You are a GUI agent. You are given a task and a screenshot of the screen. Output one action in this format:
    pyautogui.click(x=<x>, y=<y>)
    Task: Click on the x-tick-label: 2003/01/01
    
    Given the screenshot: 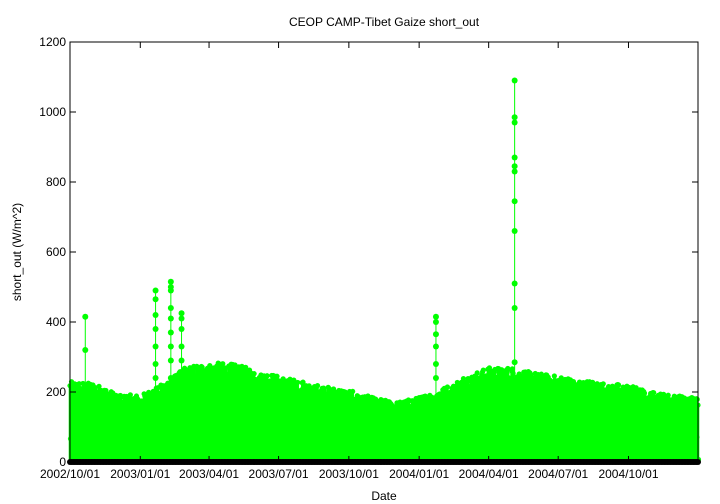 What is the action you would take?
    pyautogui.click(x=140, y=474)
    